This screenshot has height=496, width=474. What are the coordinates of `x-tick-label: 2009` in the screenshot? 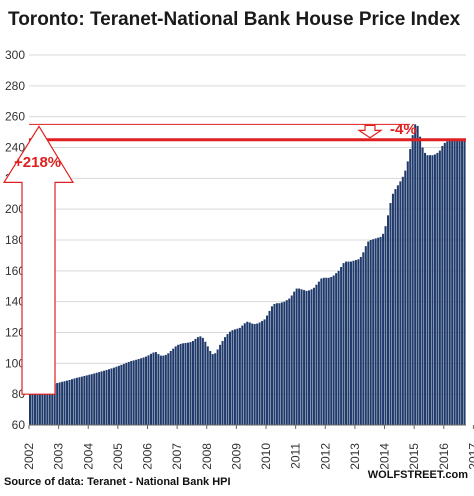 It's located at (236, 456).